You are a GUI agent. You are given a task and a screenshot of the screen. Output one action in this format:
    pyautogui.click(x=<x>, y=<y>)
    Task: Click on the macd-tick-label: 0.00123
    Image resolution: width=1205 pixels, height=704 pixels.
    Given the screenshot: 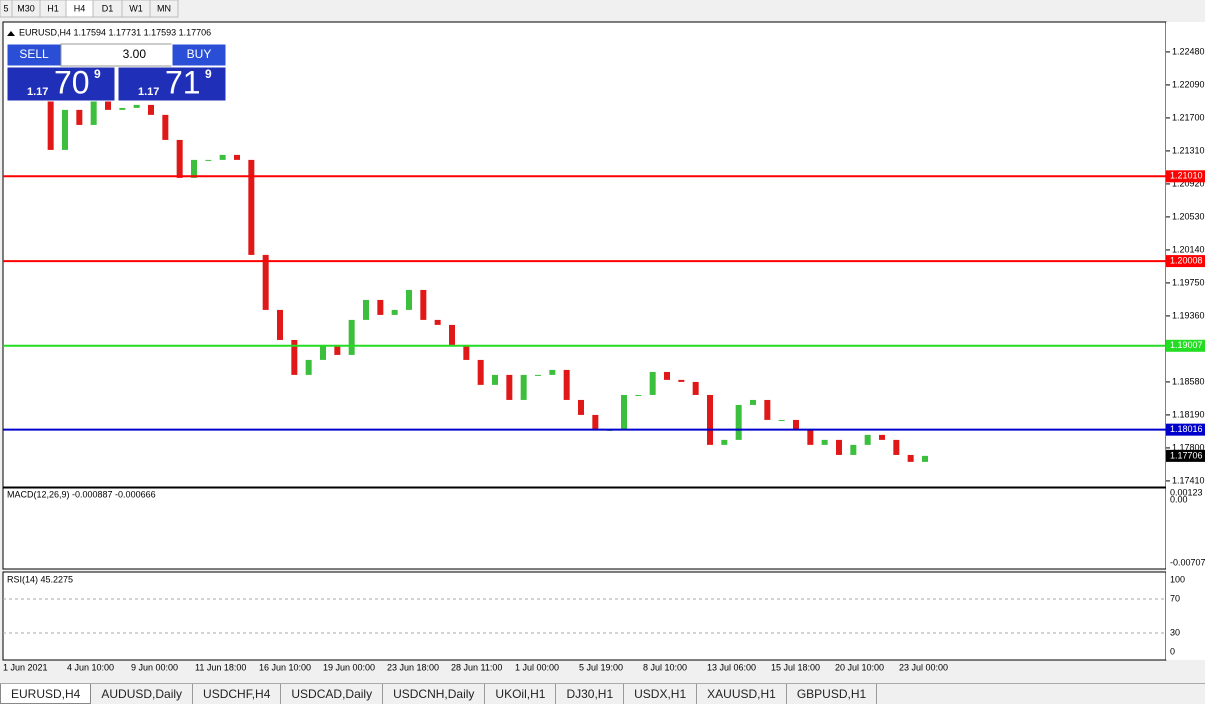 What is the action you would take?
    pyautogui.click(x=1186, y=492)
    